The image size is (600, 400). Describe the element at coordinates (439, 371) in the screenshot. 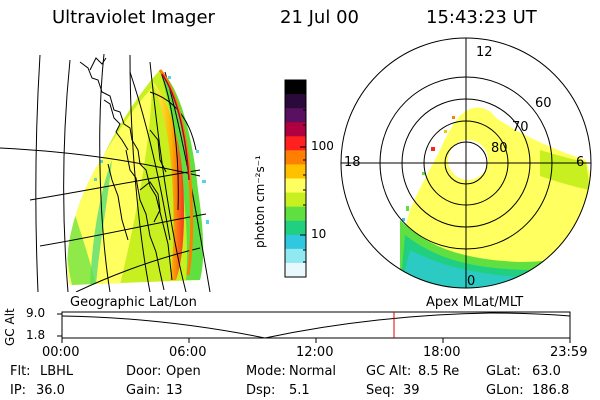

I see `gcalt-value: 8.5 Re` at that location.